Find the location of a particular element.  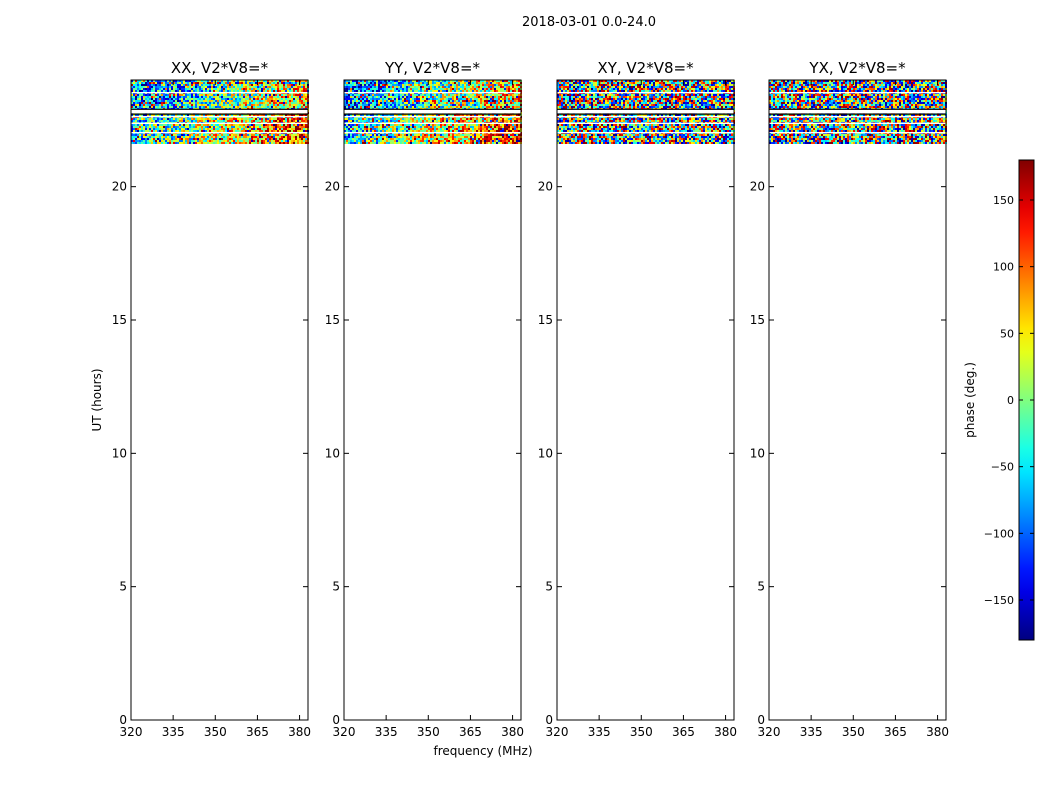

colorbar-tick-label: 100 is located at coordinates (1003, 267).